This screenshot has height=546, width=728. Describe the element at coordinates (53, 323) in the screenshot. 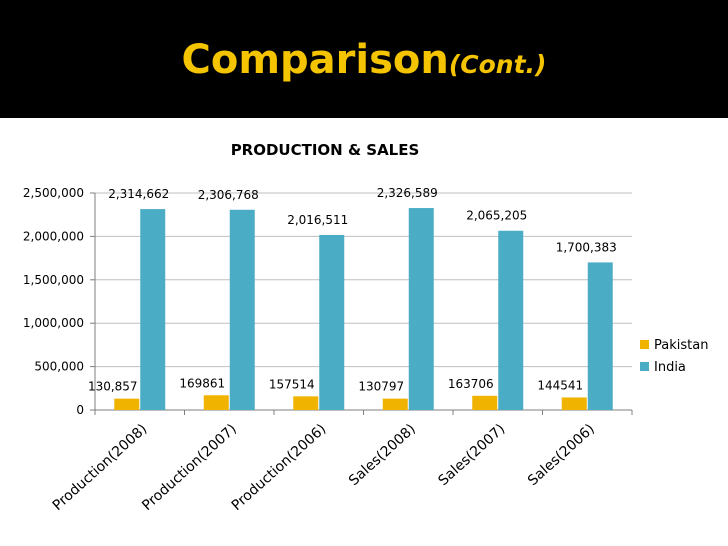

I see `y-tick-label: 1,000,000` at that location.